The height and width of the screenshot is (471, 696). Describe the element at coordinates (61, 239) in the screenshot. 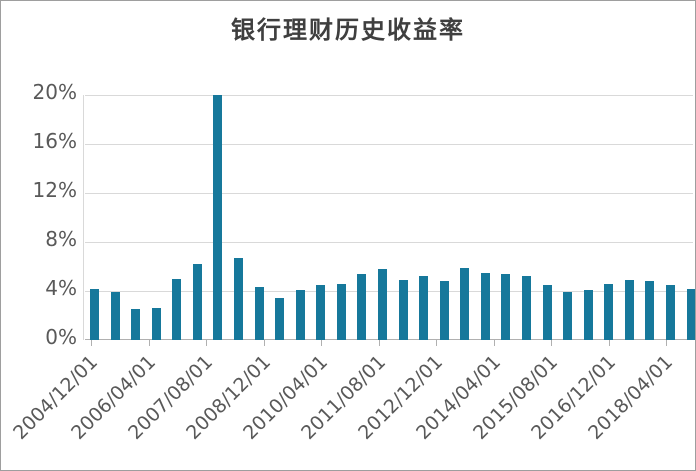

I see `y-axis-label: 8%` at that location.